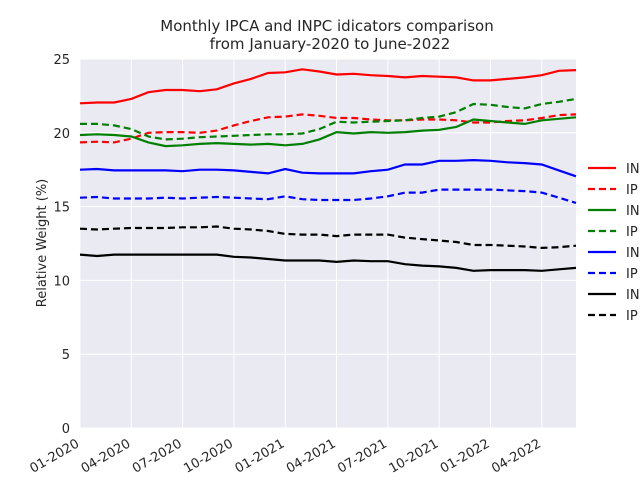 Image resolution: width=640 pixels, height=480 pixels. What do you see at coordinates (66, 429) in the screenshot?
I see `y-tick-label: 0` at bounding box center [66, 429].